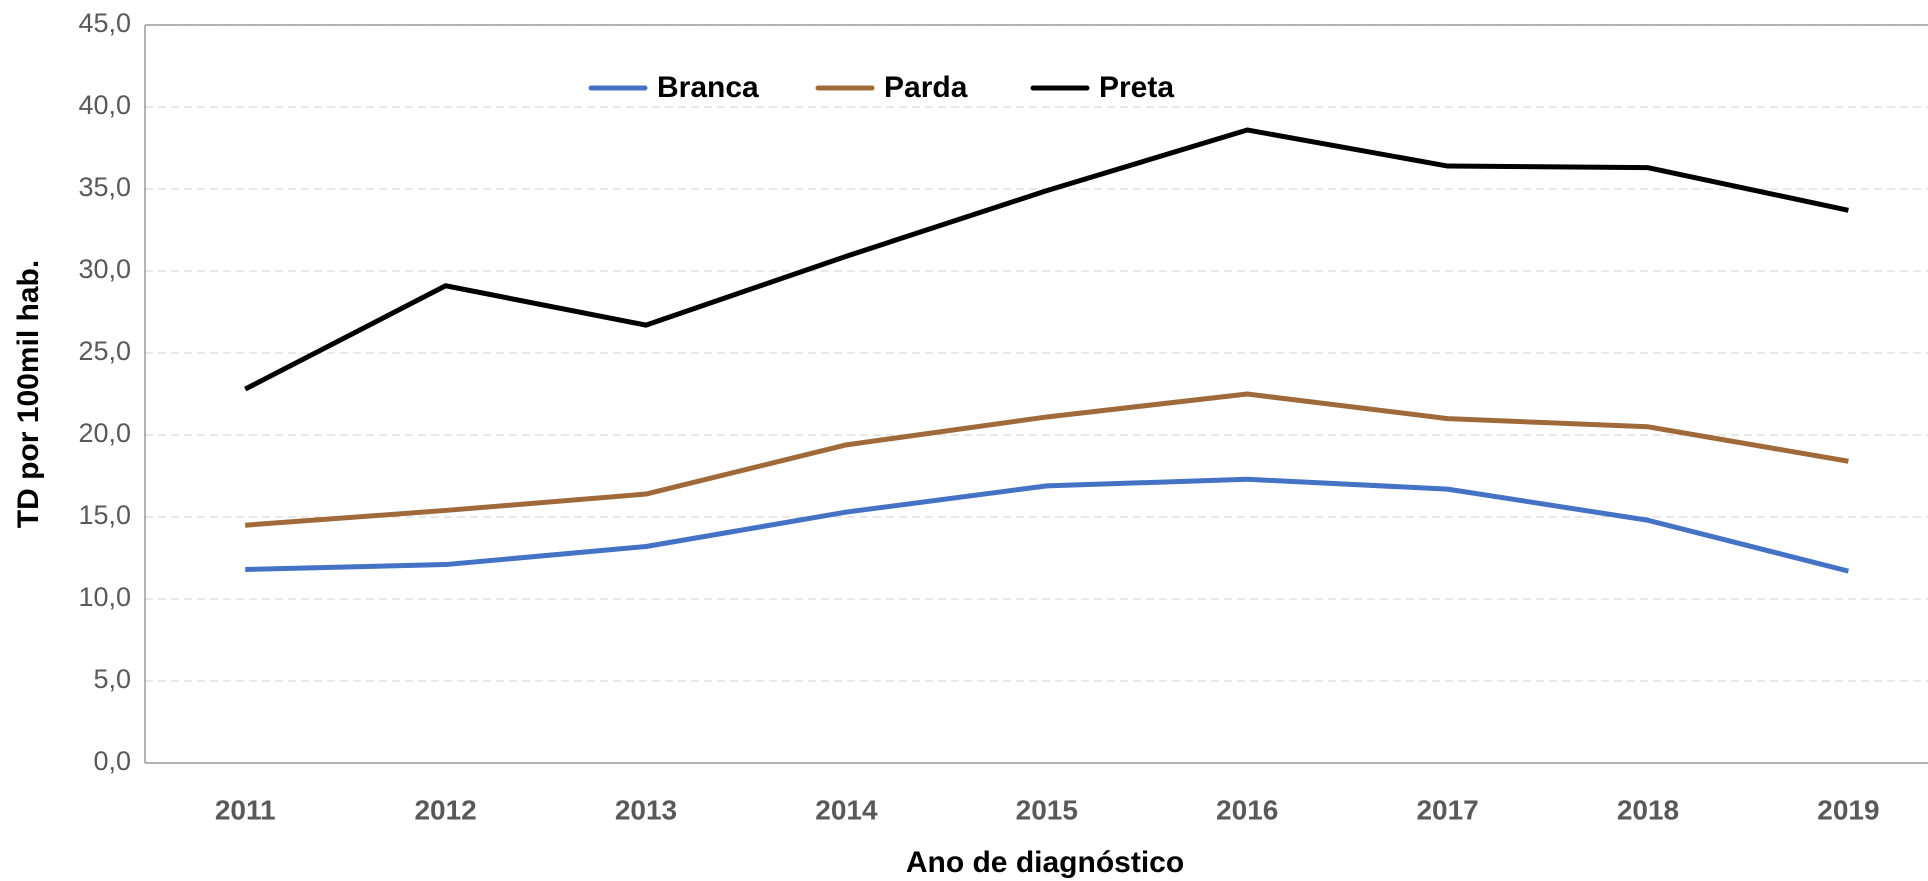 The height and width of the screenshot is (881, 1928). Describe the element at coordinates (104, 187) in the screenshot. I see `y-tick-label: 35,0` at that location.